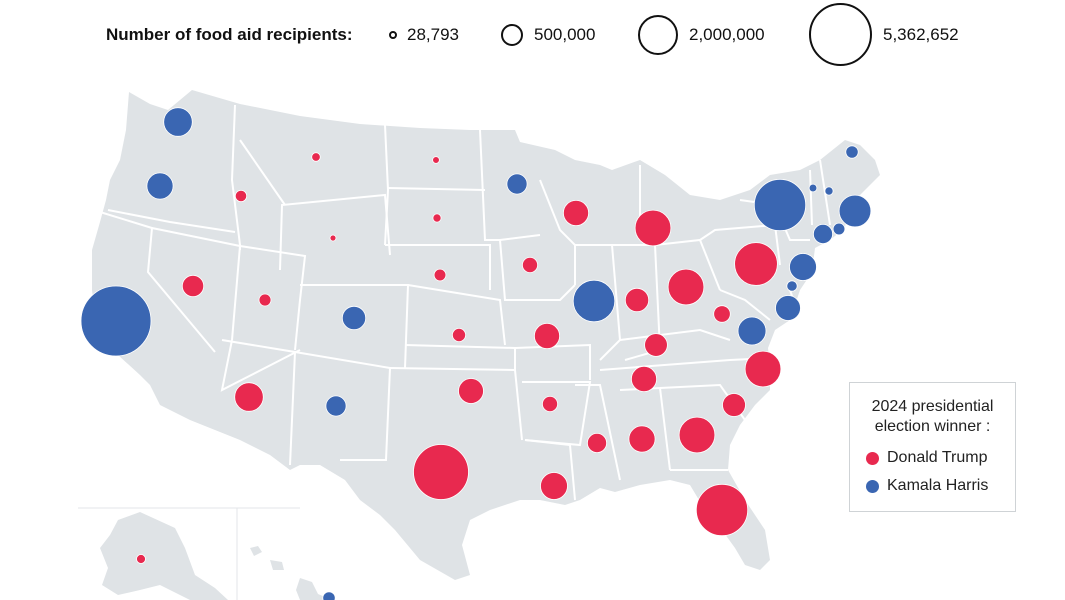  What do you see at coordinates (241, 196) in the screenshot?
I see `bubble-idaho` at bounding box center [241, 196].